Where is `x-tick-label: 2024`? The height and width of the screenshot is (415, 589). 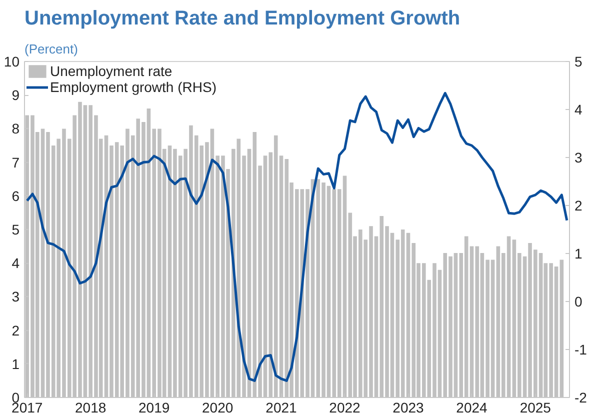
x-tick-label: 2024 is located at coordinates (472, 407).